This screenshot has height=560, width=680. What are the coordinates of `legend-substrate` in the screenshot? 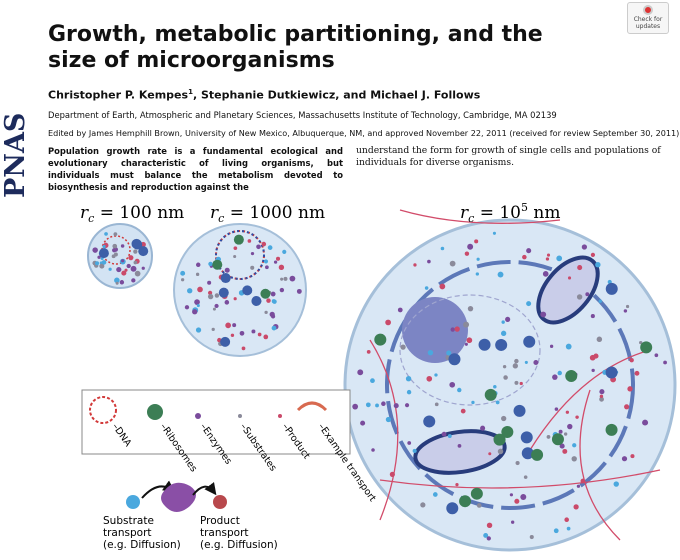 It's located at (240, 416).